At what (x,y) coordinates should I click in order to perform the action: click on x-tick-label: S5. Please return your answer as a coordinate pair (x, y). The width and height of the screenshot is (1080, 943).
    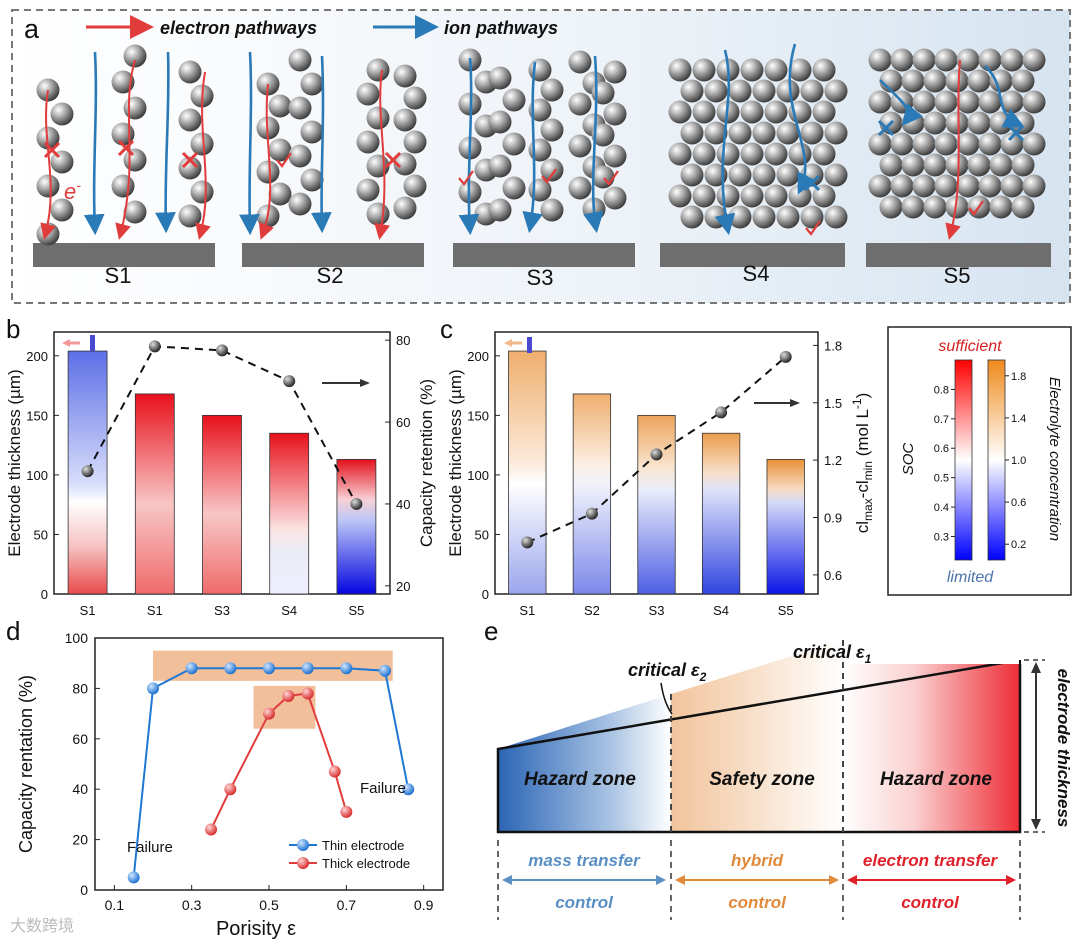
    Looking at the image, I should click on (356, 610).